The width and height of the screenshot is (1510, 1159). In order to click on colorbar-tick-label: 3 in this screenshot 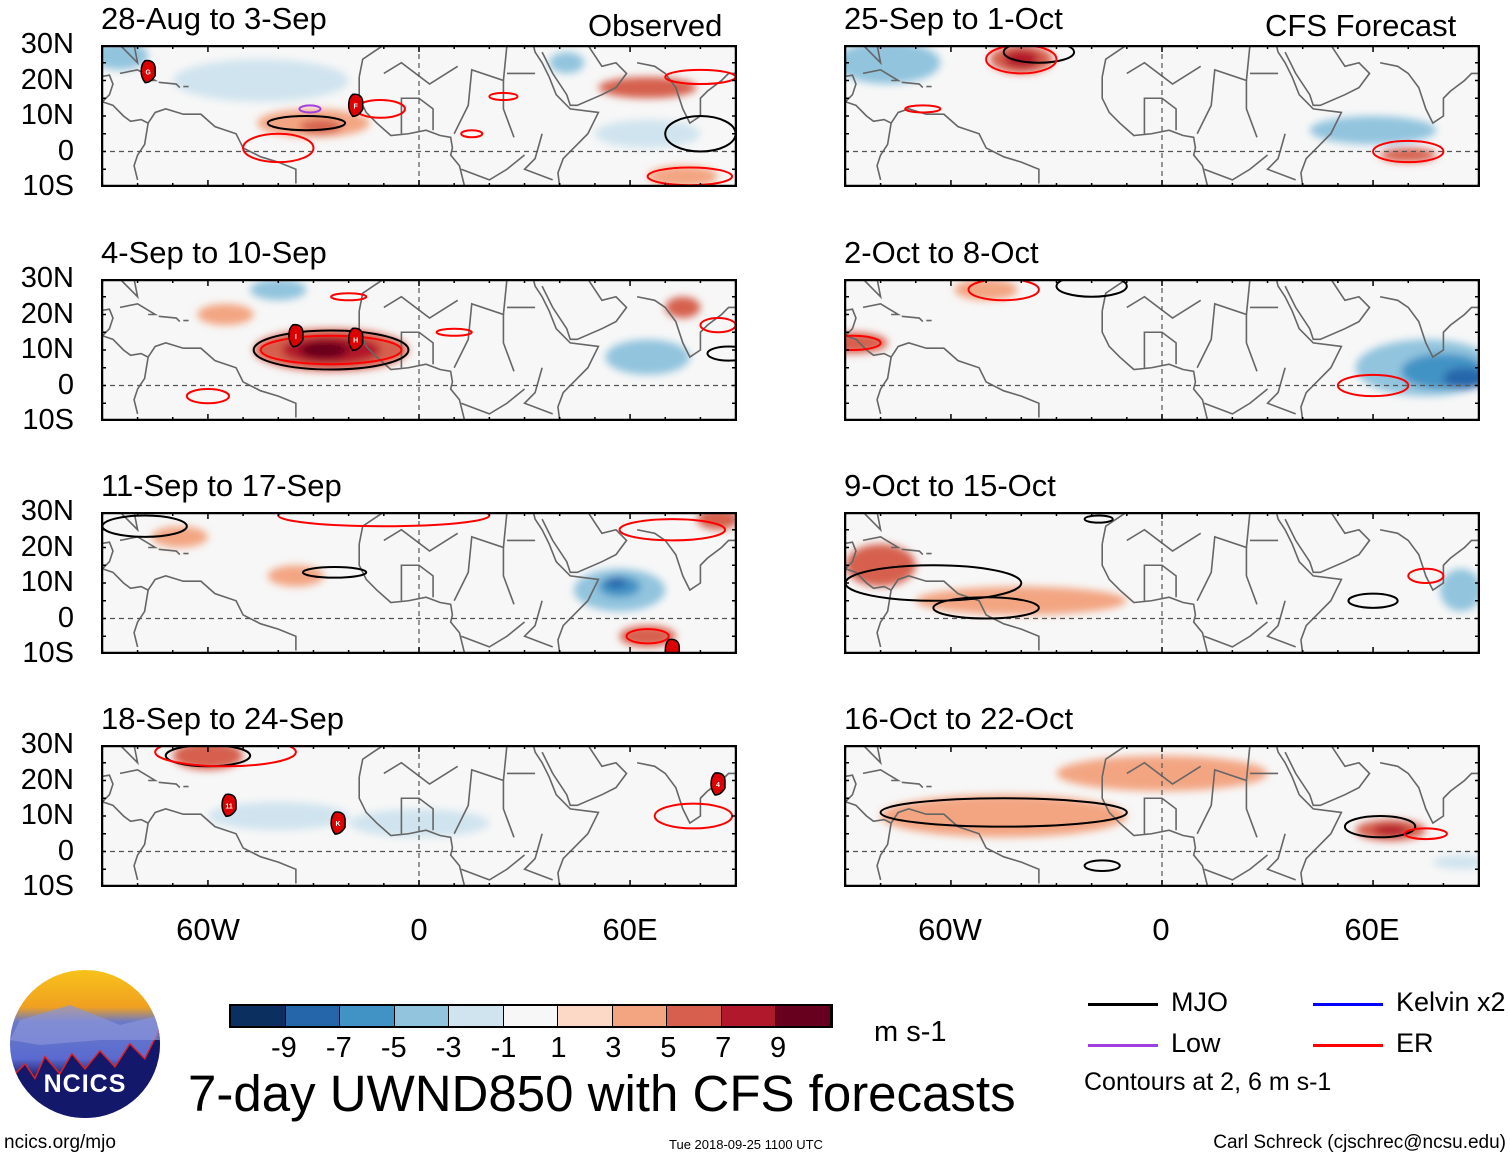, I will do `click(613, 1048)`.